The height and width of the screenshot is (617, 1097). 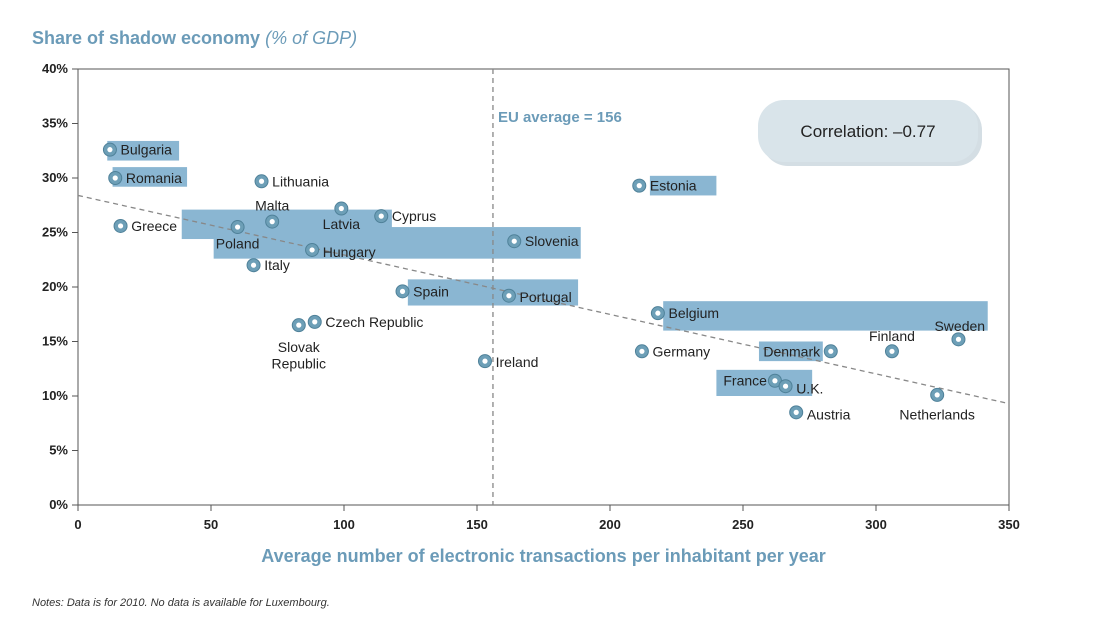 What do you see at coordinates (311, 38) in the screenshot?
I see `chart-title-unit: (% of GDP)` at bounding box center [311, 38].